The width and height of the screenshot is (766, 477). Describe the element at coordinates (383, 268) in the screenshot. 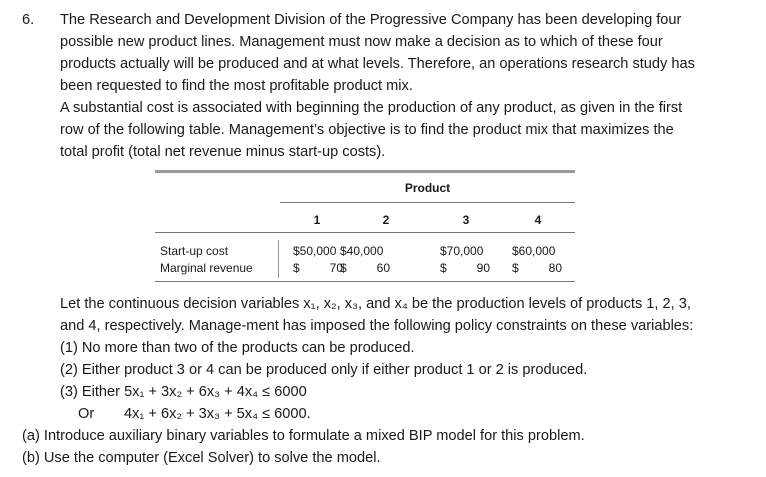

I see `table-cell: 60` at that location.